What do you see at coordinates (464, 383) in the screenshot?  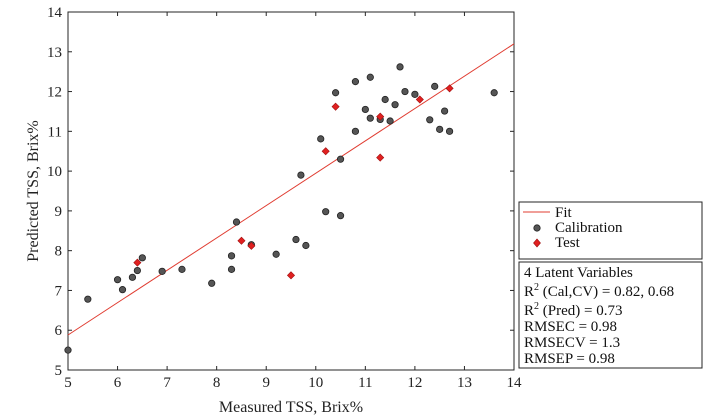 I see `x-tick-label: 13` at bounding box center [464, 383].